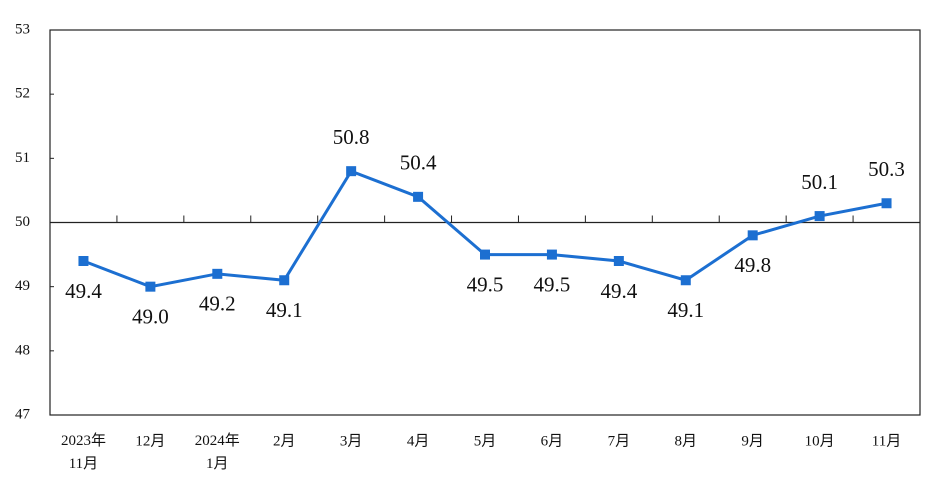 The height and width of the screenshot is (495, 934). Describe the element at coordinates (886, 441) in the screenshot. I see `x-tick-label: 11月` at that location.